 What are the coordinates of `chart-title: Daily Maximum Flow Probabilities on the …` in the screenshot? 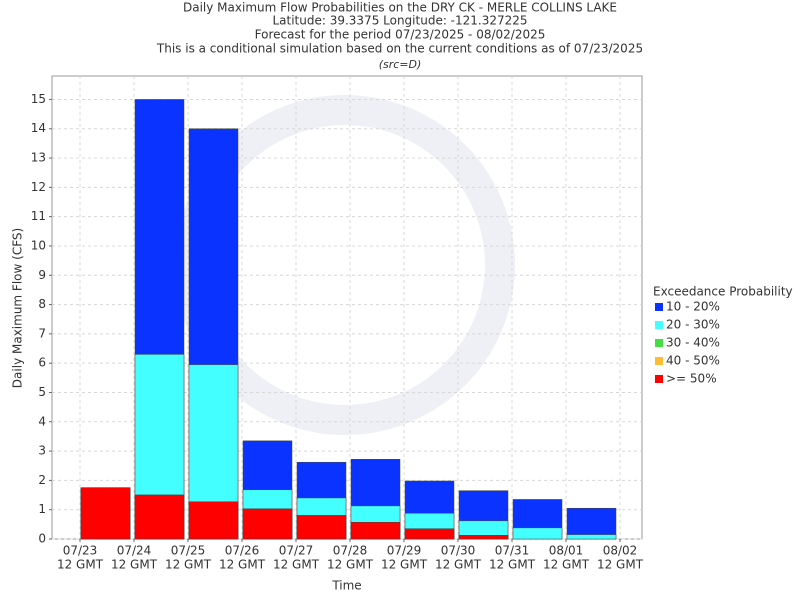 It's located at (400, 8).